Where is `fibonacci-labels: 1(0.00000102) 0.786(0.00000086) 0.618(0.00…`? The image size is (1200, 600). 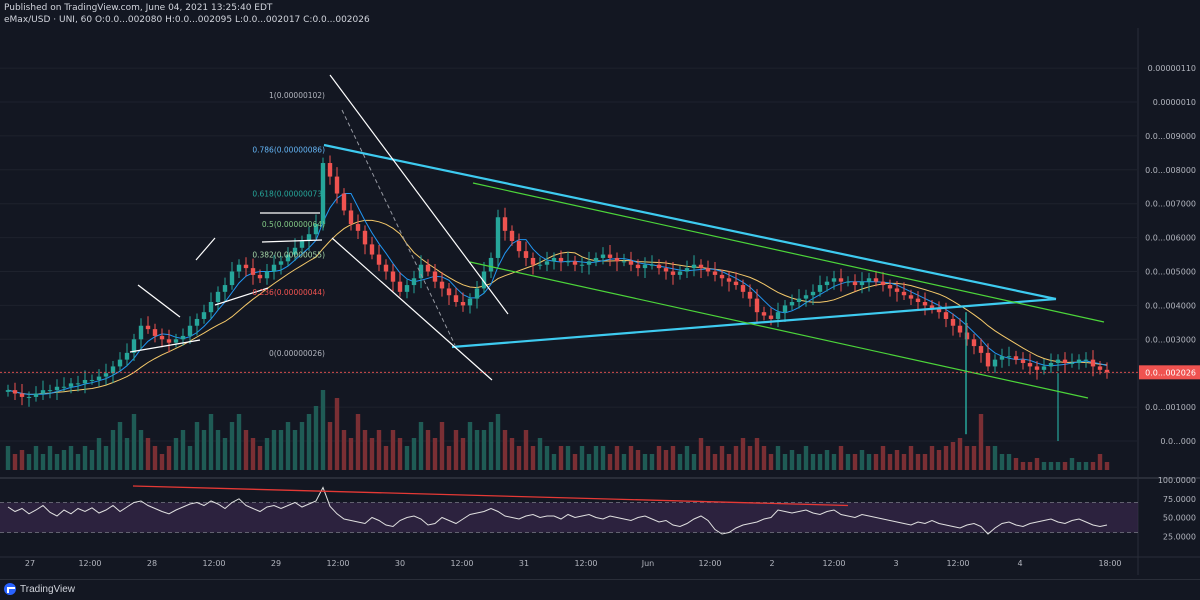 fibonacci-labels: 1(0.00000102) 0.786(0.00000086) 0.618(0.00… is located at coordinates (288, 224).